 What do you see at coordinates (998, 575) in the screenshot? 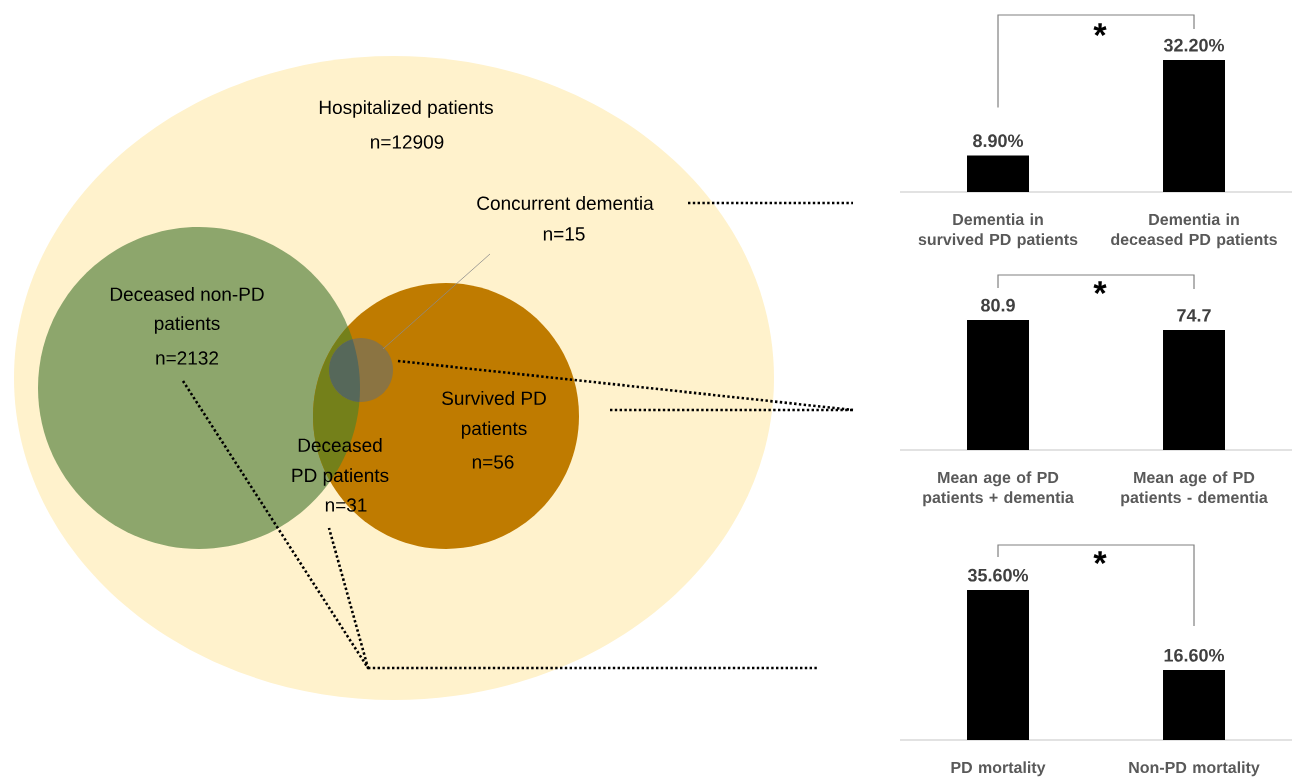
I see `data-label: 35.60%` at bounding box center [998, 575].